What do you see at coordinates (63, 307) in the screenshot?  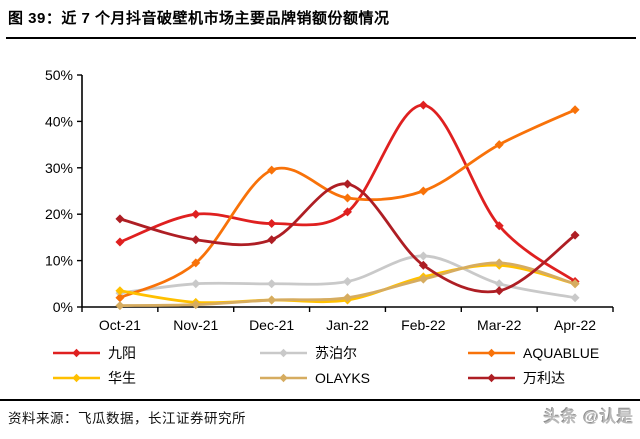 I see `y-tick-label: 0%` at bounding box center [63, 307].